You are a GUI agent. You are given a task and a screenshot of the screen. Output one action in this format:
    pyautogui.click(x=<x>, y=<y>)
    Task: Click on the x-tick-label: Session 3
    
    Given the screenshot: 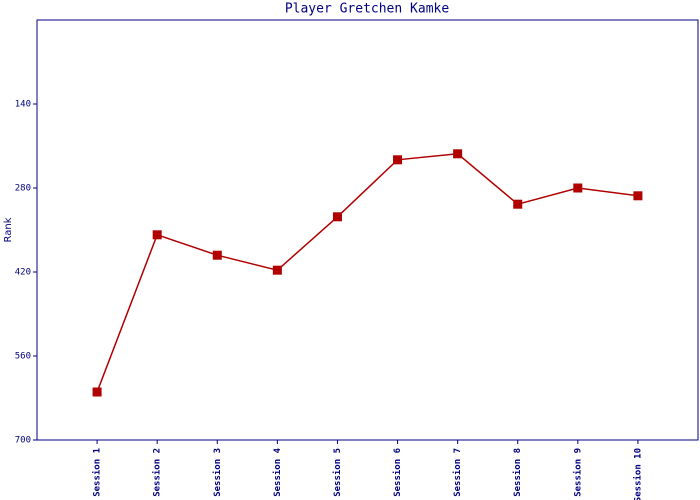 What is the action you would take?
    pyautogui.click(x=217, y=472)
    